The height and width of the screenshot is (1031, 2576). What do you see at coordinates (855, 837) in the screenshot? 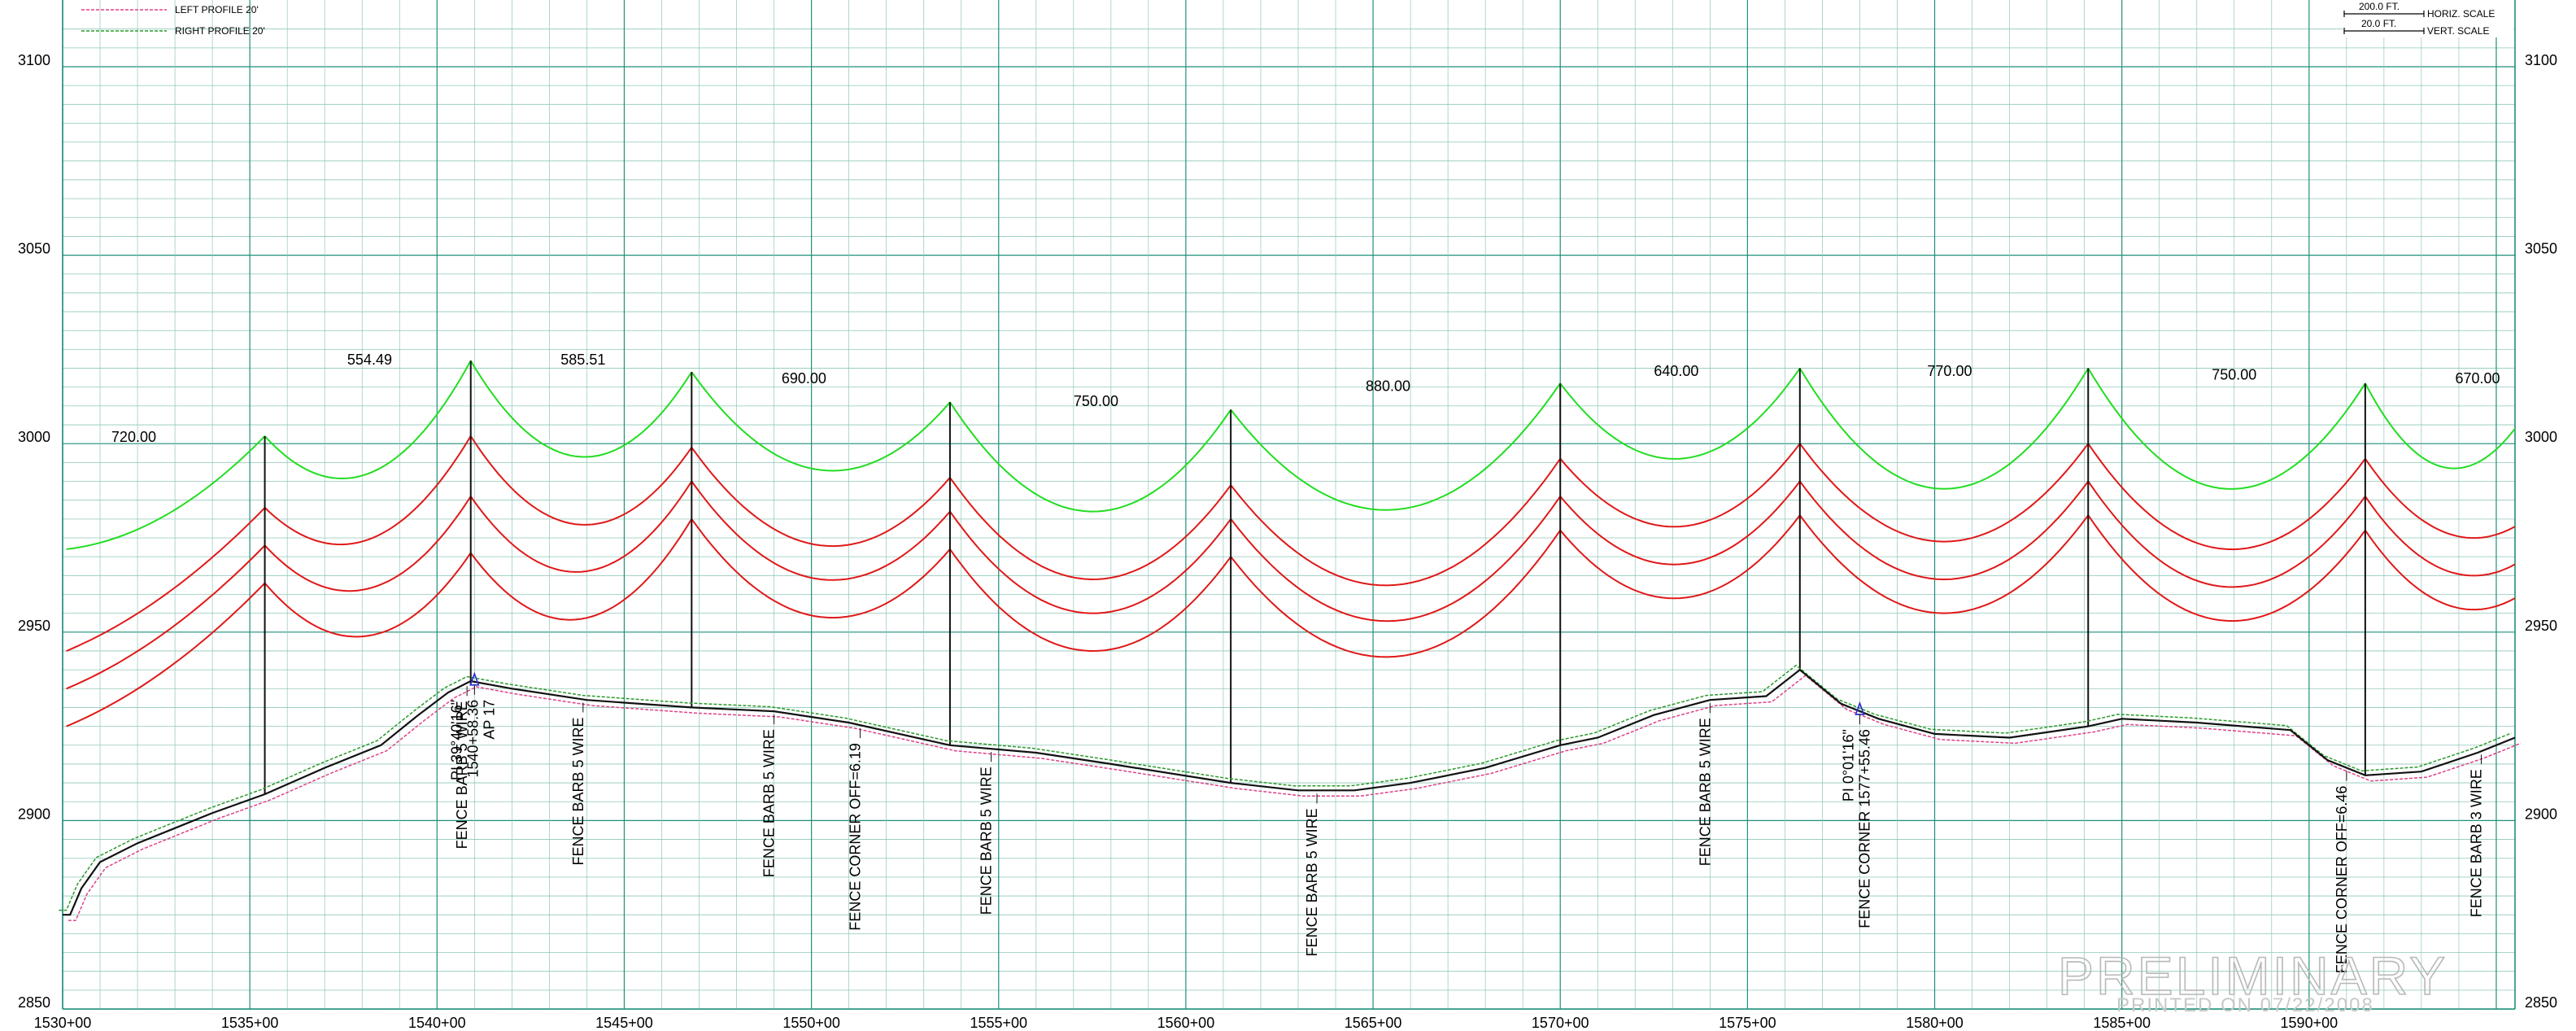
I see `feature-label: FENCE CORNER OFF=6.19` at bounding box center [855, 837].